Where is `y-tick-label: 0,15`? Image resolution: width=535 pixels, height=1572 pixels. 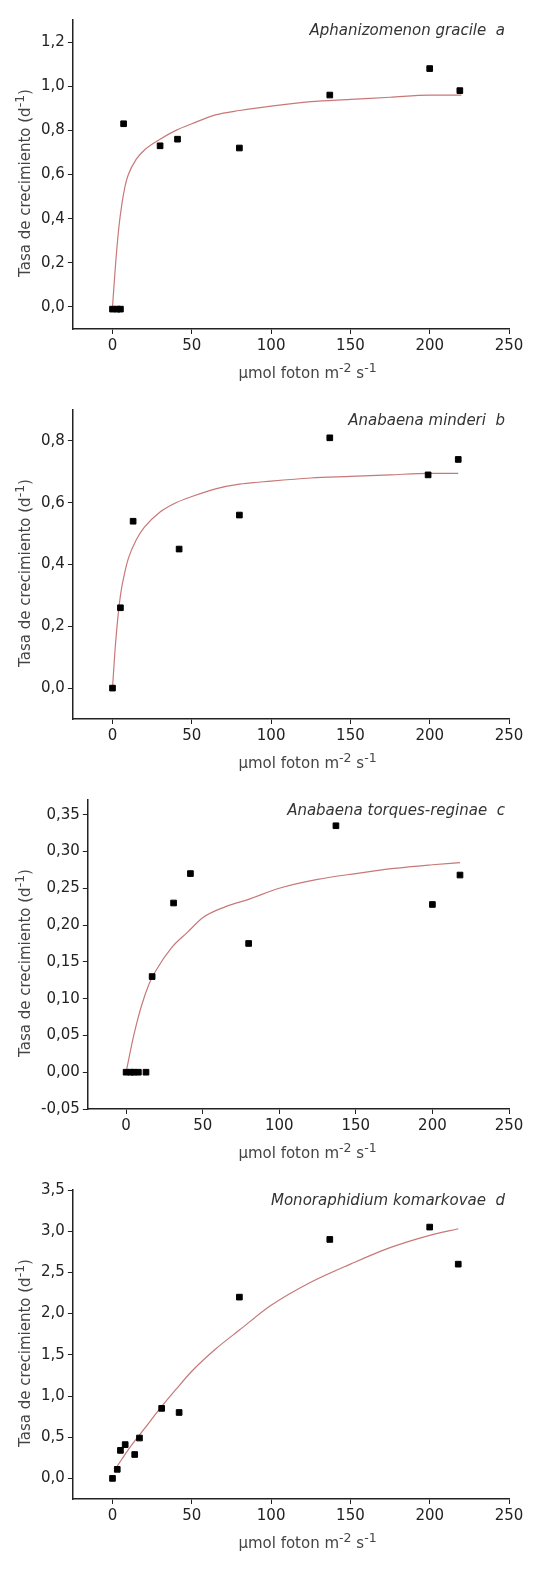
y-tick-label: 0,15 is located at coordinates (63, 960).